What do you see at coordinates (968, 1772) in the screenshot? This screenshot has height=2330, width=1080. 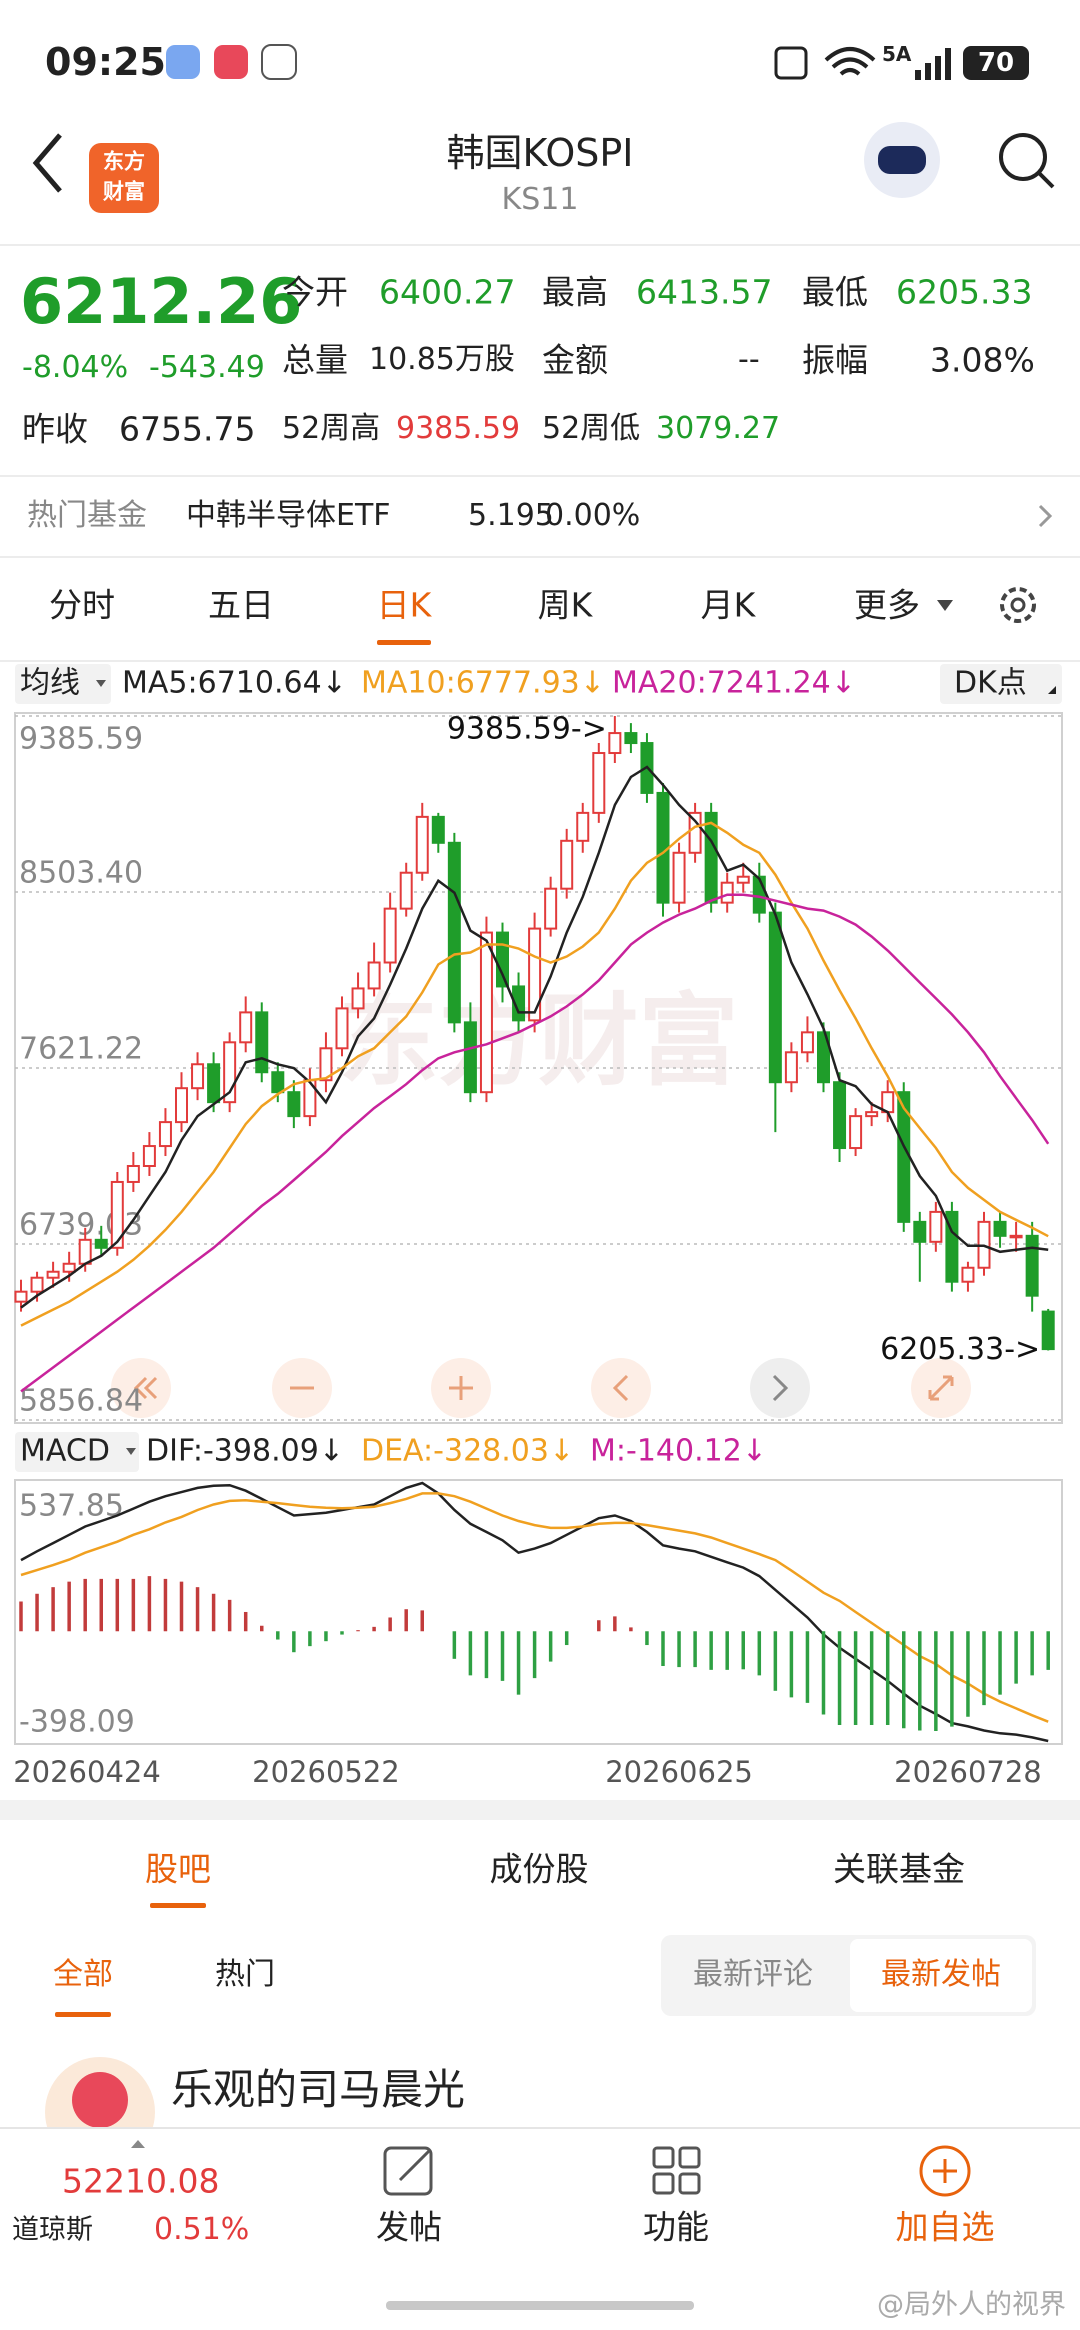 I see `x-tick-label: 20260728` at bounding box center [968, 1772].